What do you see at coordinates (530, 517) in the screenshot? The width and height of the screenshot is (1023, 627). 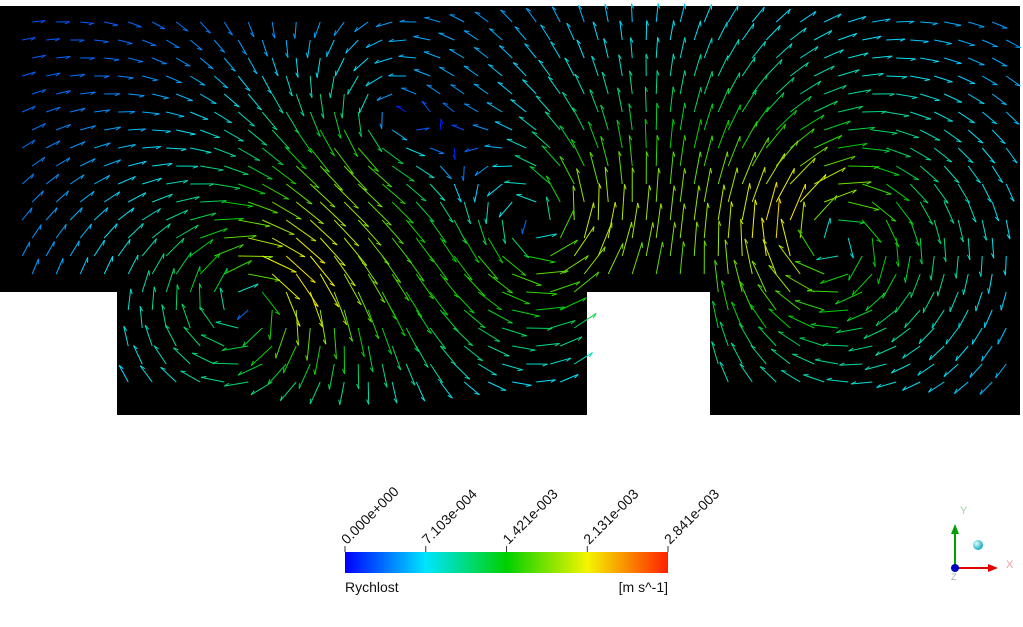 I see `legend-tick-label: 1.421e-003` at bounding box center [530, 517].